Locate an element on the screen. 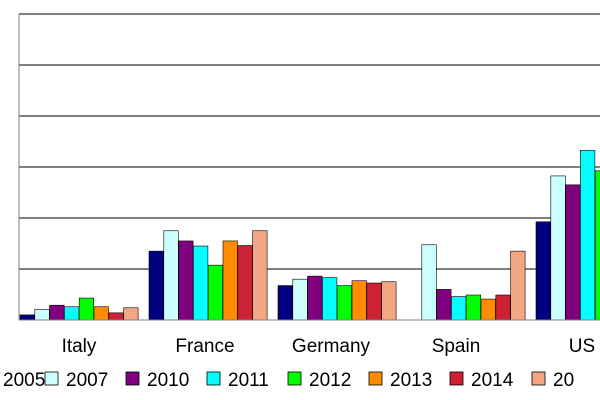  bar-germany-2014 is located at coordinates (374, 301).